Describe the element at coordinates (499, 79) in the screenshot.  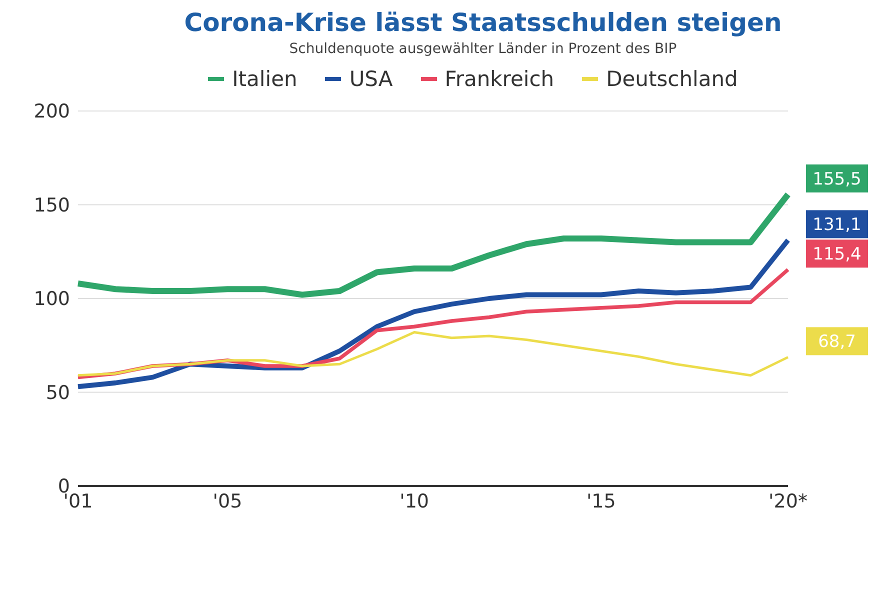
I see `legend-label: Frankreich` at that location.